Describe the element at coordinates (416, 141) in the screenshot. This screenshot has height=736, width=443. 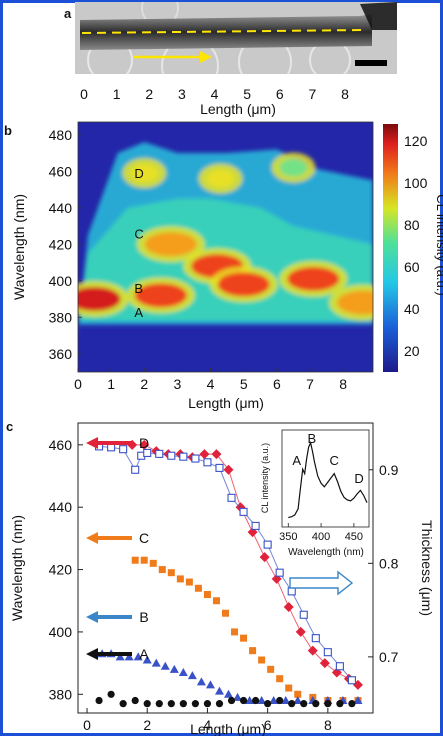
I see `colorbar-tick-label: 120` at that location.